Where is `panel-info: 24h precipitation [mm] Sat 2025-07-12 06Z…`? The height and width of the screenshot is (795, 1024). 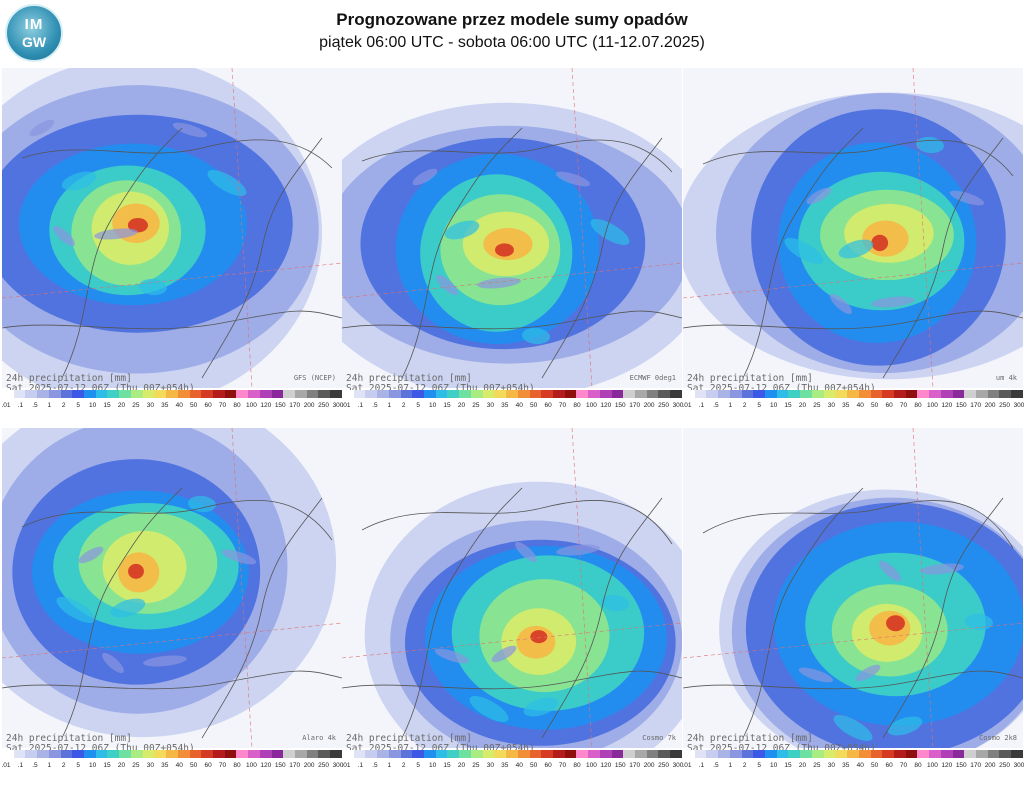
panel-info: 24h precipitation [mm] Sat 2025-07-12 06Z… is located at coordinates (440, 384).